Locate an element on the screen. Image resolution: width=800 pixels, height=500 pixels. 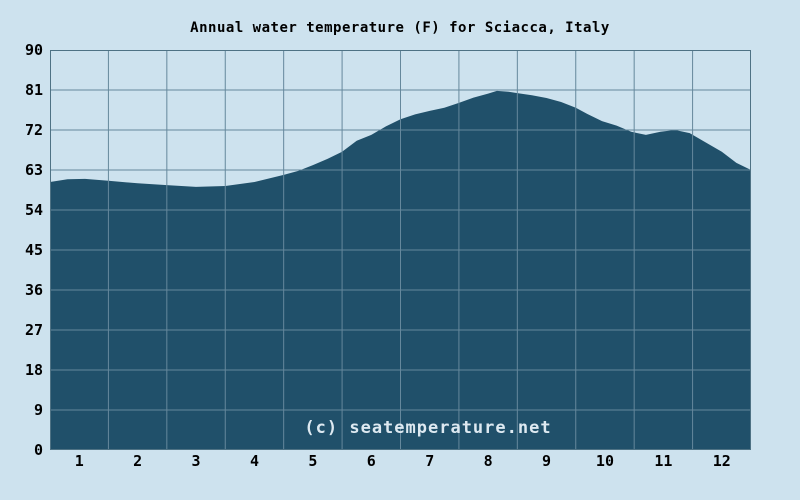
x-axis-tick-label: 5 is located at coordinates (313, 461).